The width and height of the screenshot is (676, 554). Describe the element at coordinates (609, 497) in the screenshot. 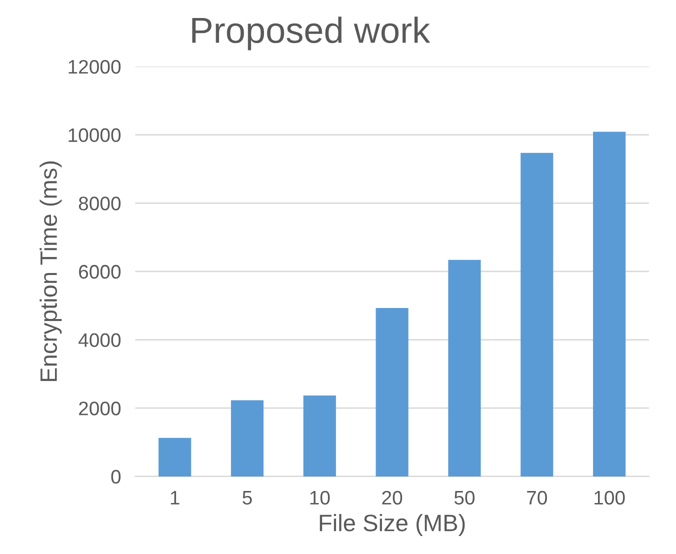

I see `x-tick-label: 100` at that location.